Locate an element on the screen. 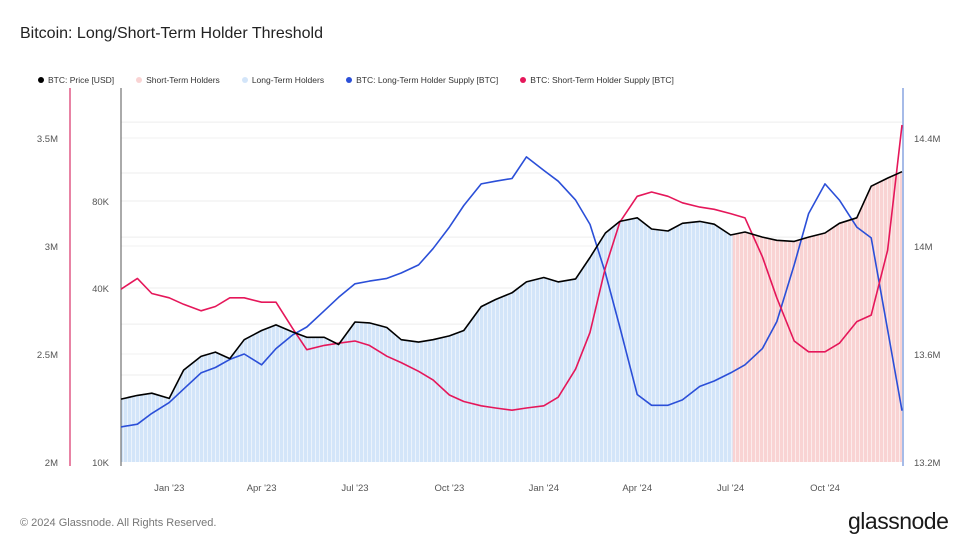  sth-axis-tick-label: 3M is located at coordinates (51, 247).